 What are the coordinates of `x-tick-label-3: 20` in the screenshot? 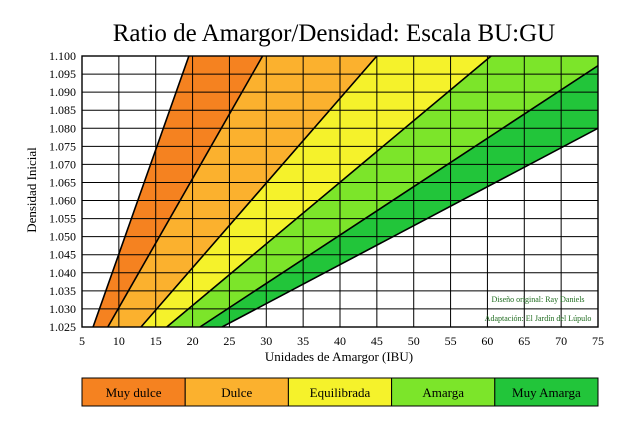 It's located at (193, 341).